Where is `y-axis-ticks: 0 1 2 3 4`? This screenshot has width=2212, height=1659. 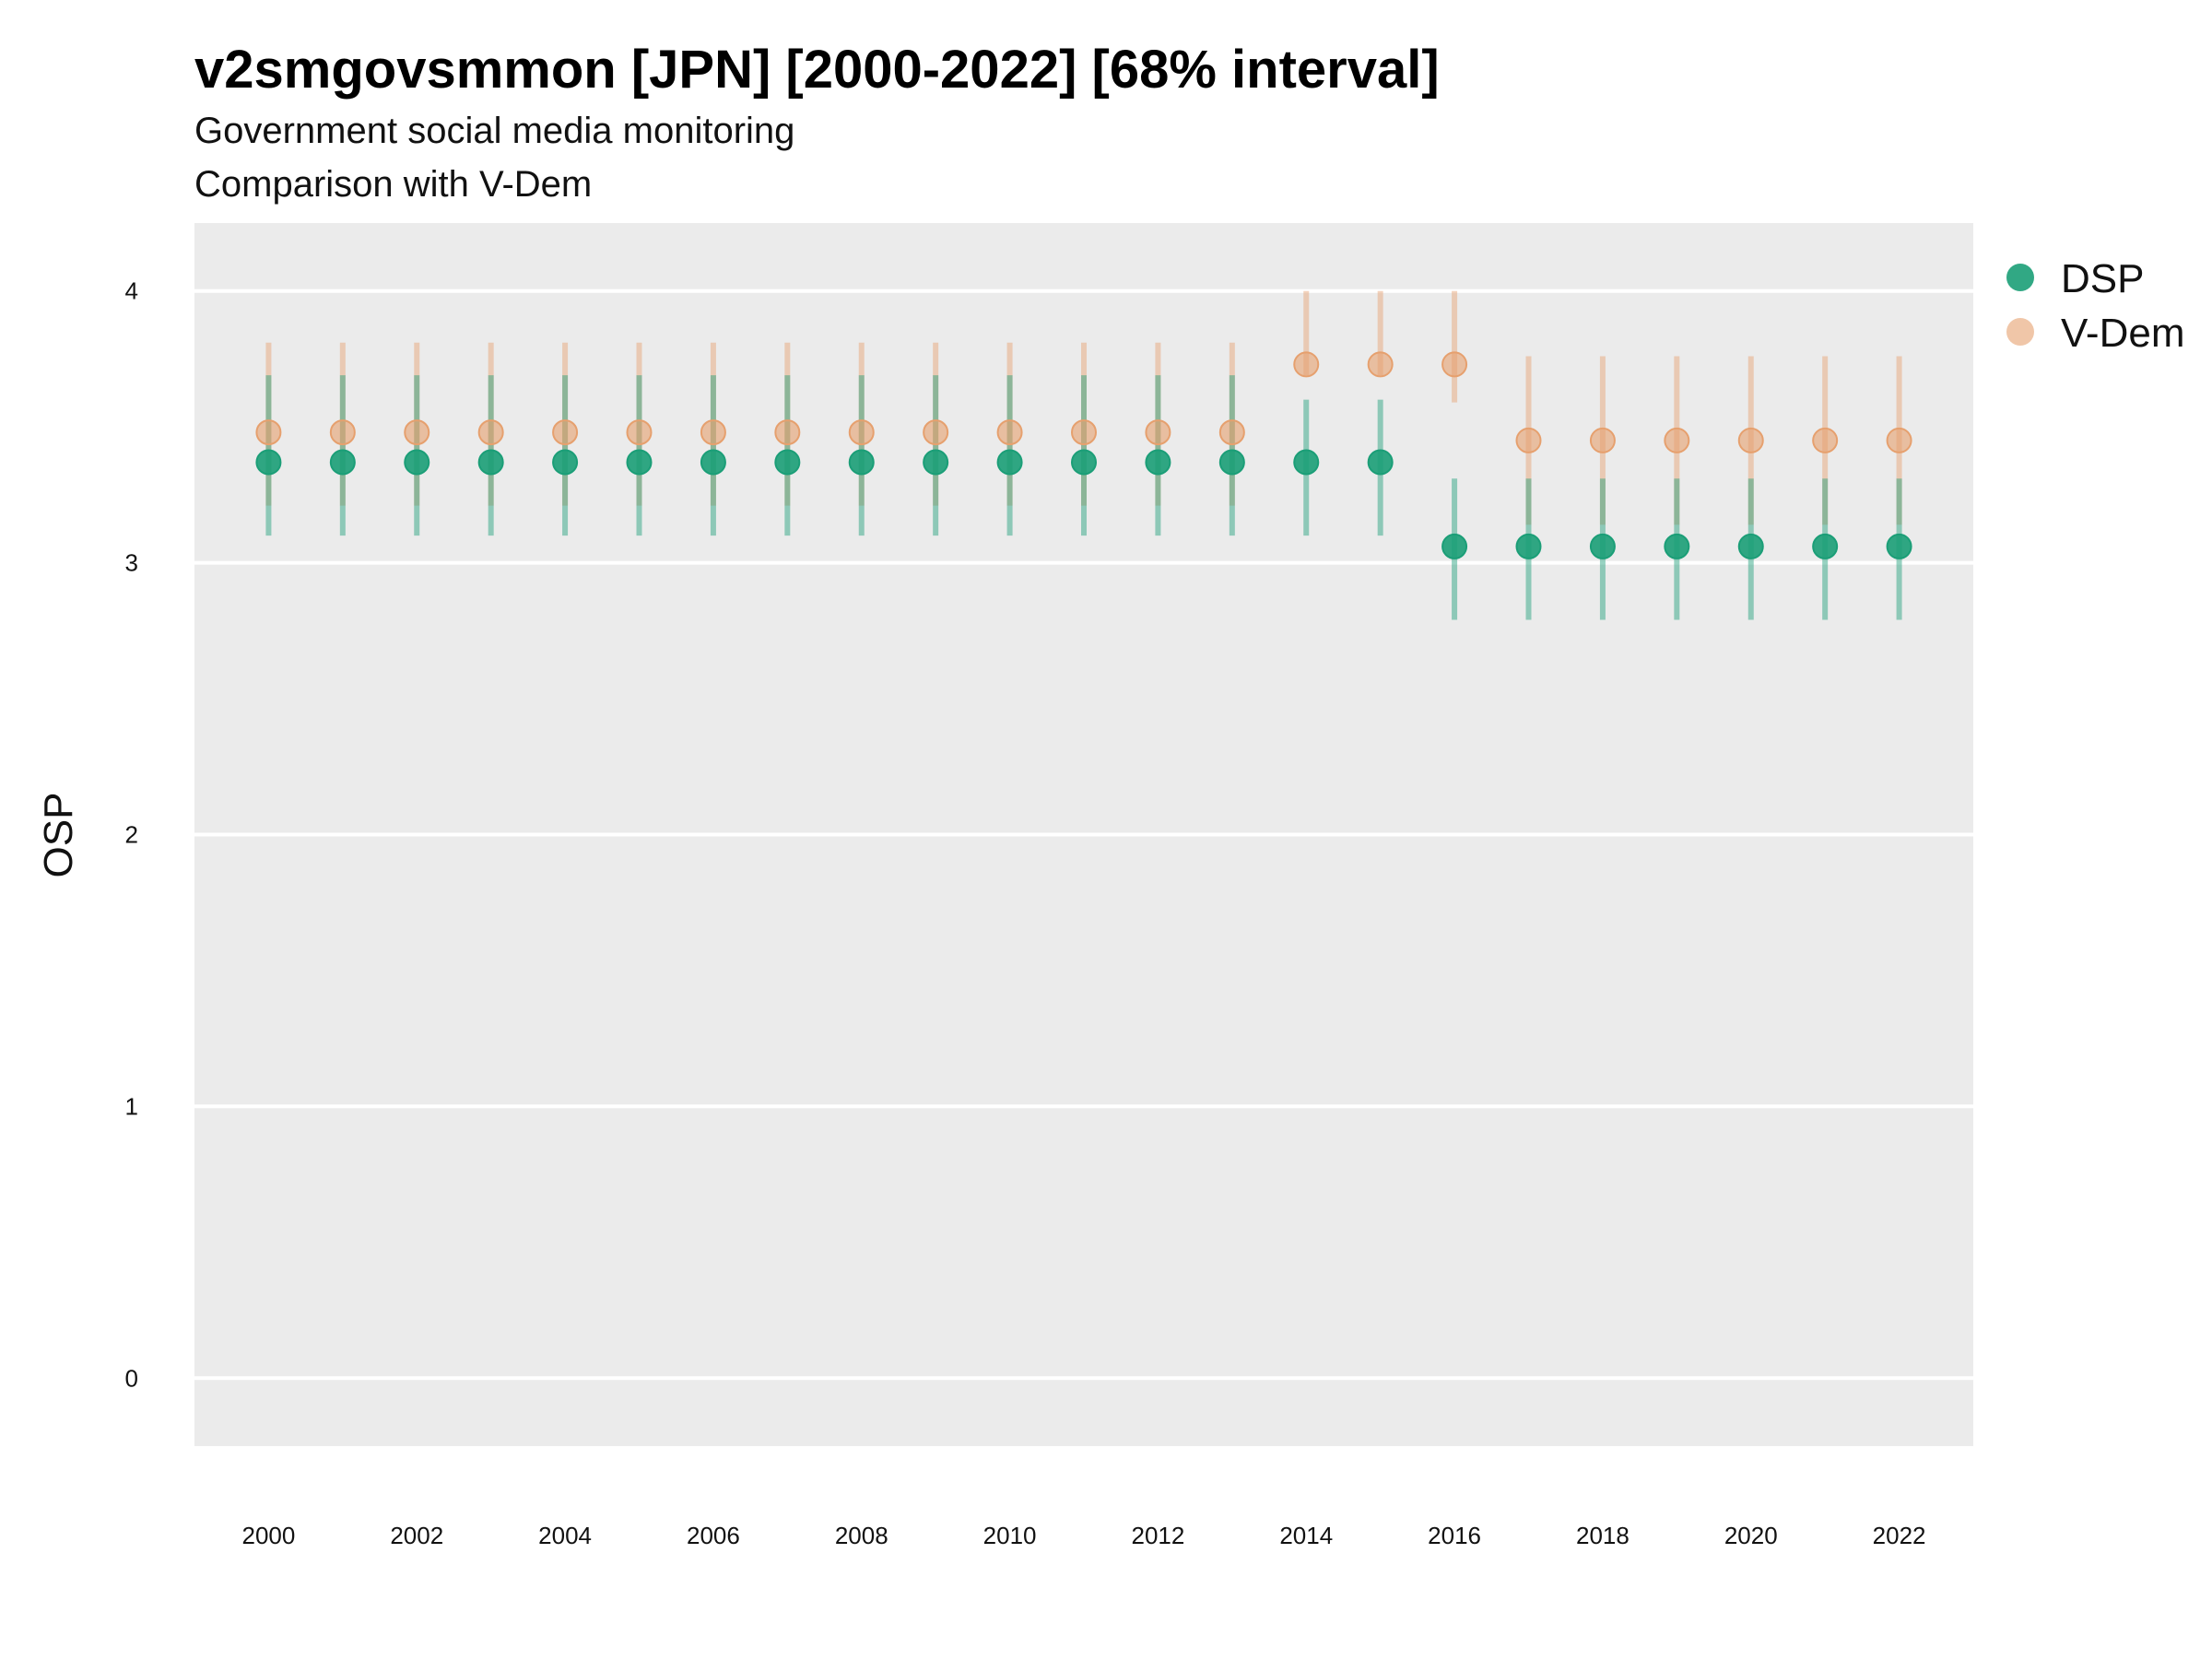 y-axis-ticks: 0 1 2 3 4 is located at coordinates (131, 835).